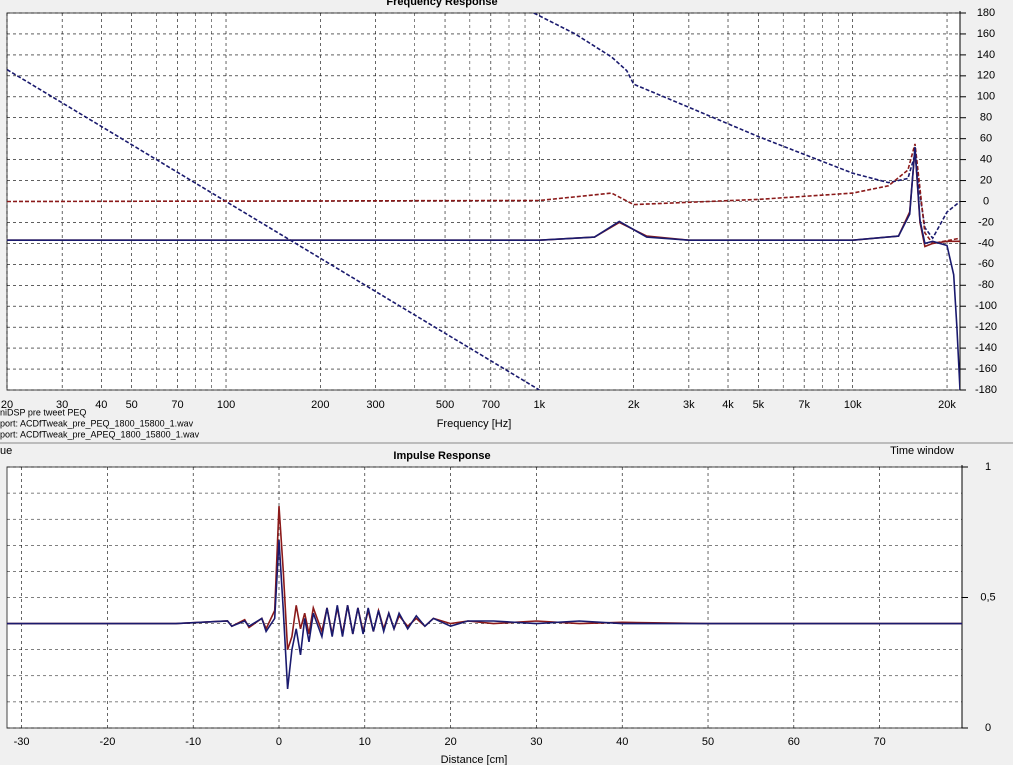  Describe the element at coordinates (804, 405) in the screenshot. I see `x-tick-label: 7k` at that location.